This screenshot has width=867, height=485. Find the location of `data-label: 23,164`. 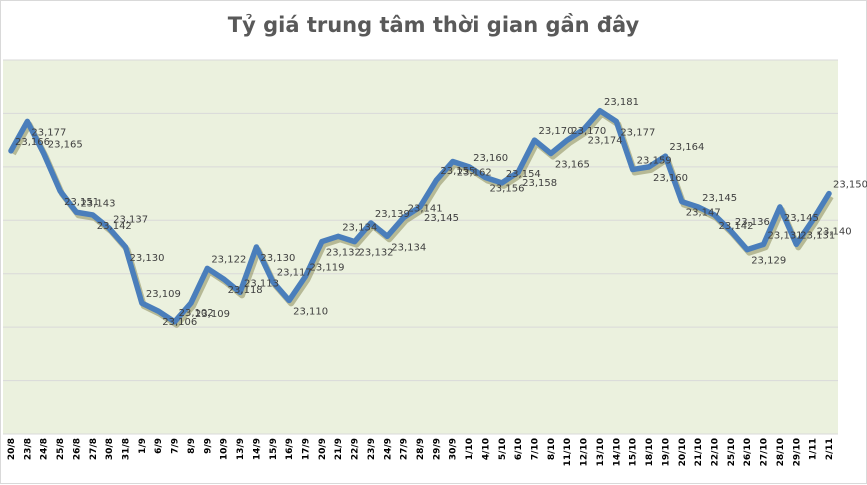

data-label: 23,164 is located at coordinates (686, 147).